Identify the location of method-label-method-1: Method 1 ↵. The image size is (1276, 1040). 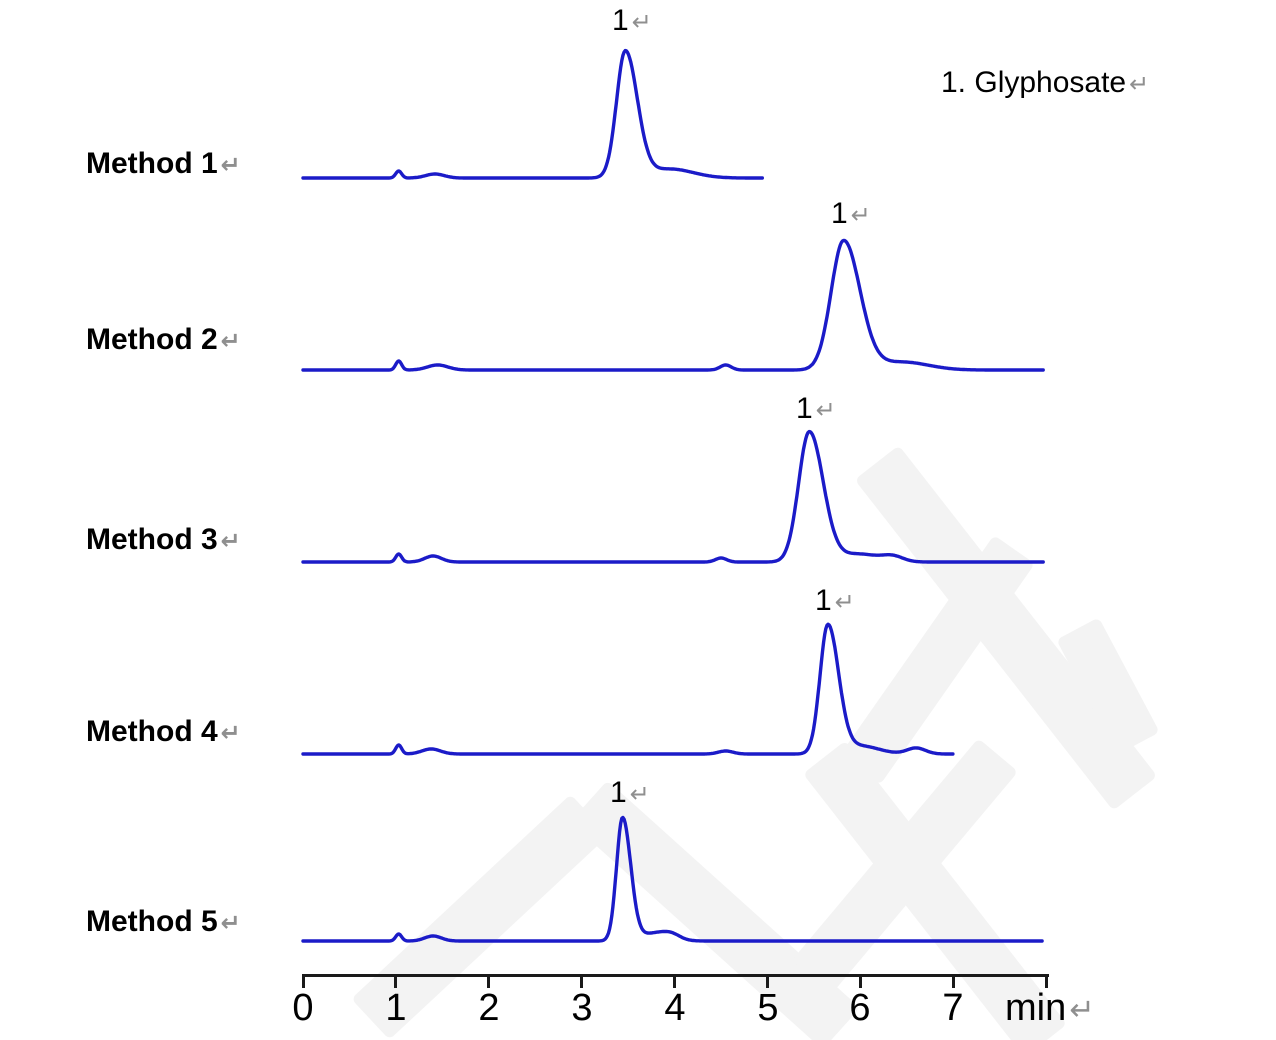
(163, 164).